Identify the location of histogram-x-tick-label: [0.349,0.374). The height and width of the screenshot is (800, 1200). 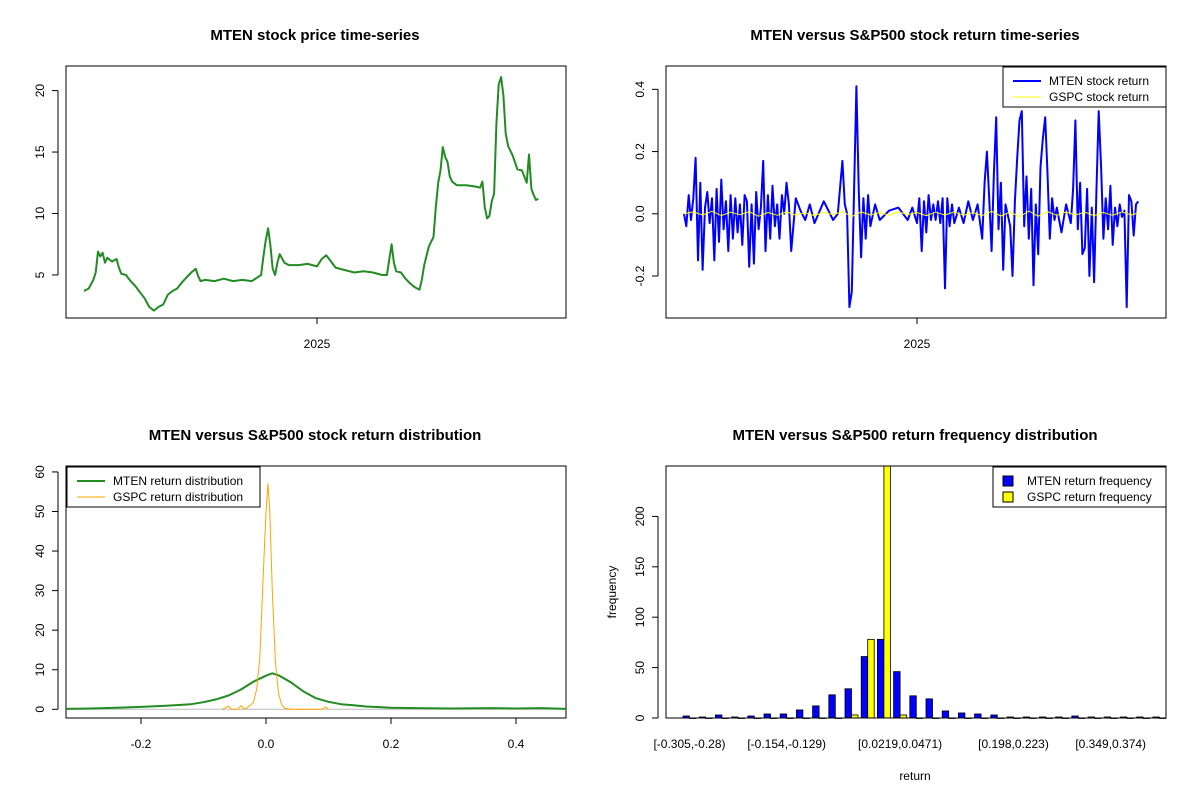
(1110, 744).